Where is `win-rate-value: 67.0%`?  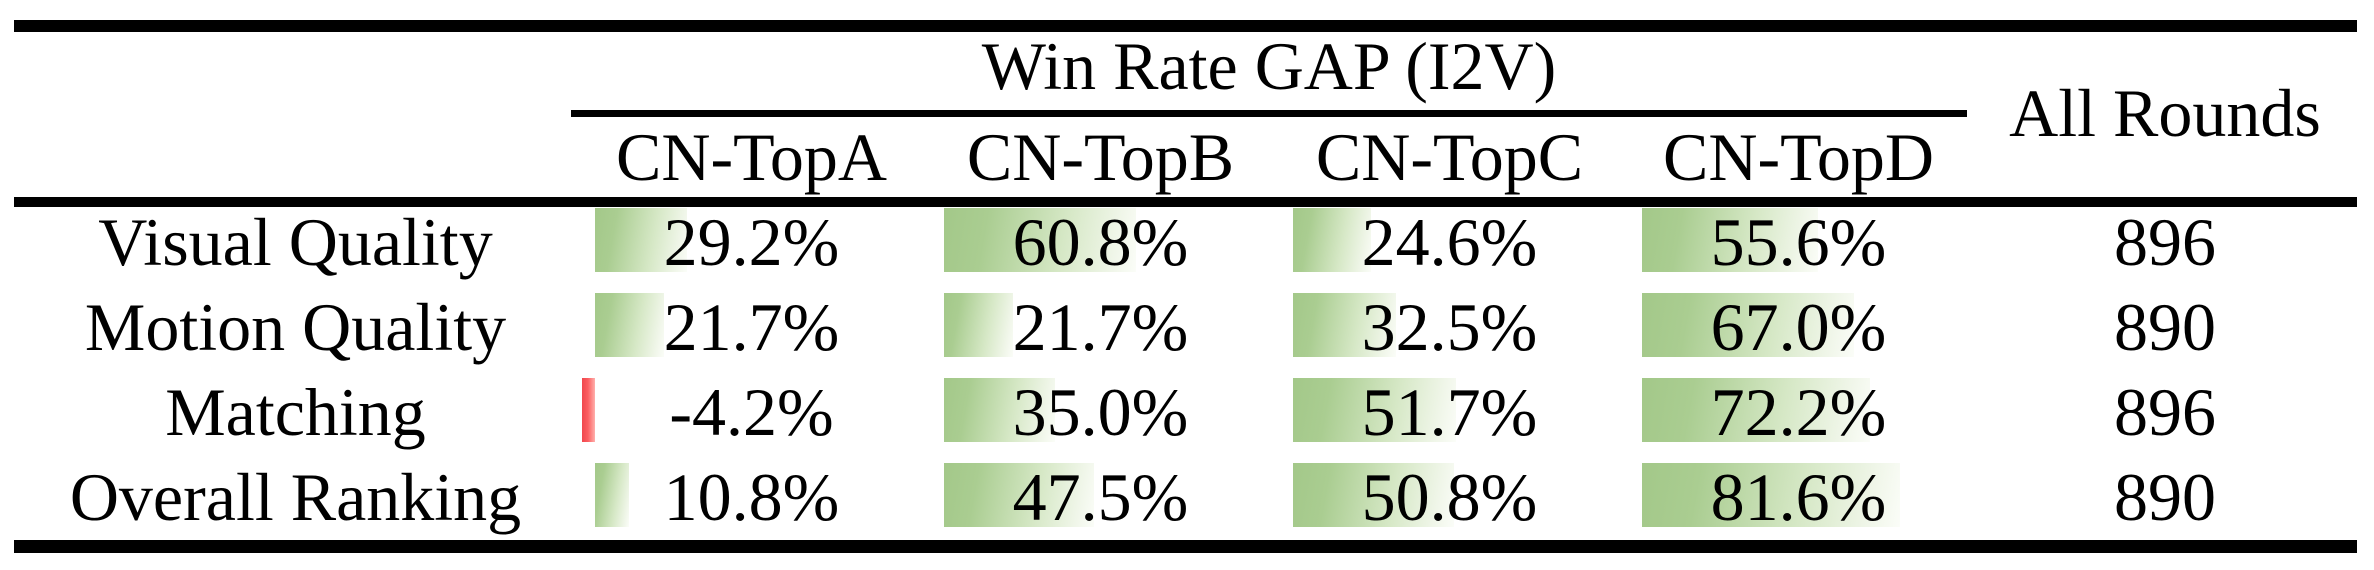
win-rate-value: 67.0% is located at coordinates (1798, 327).